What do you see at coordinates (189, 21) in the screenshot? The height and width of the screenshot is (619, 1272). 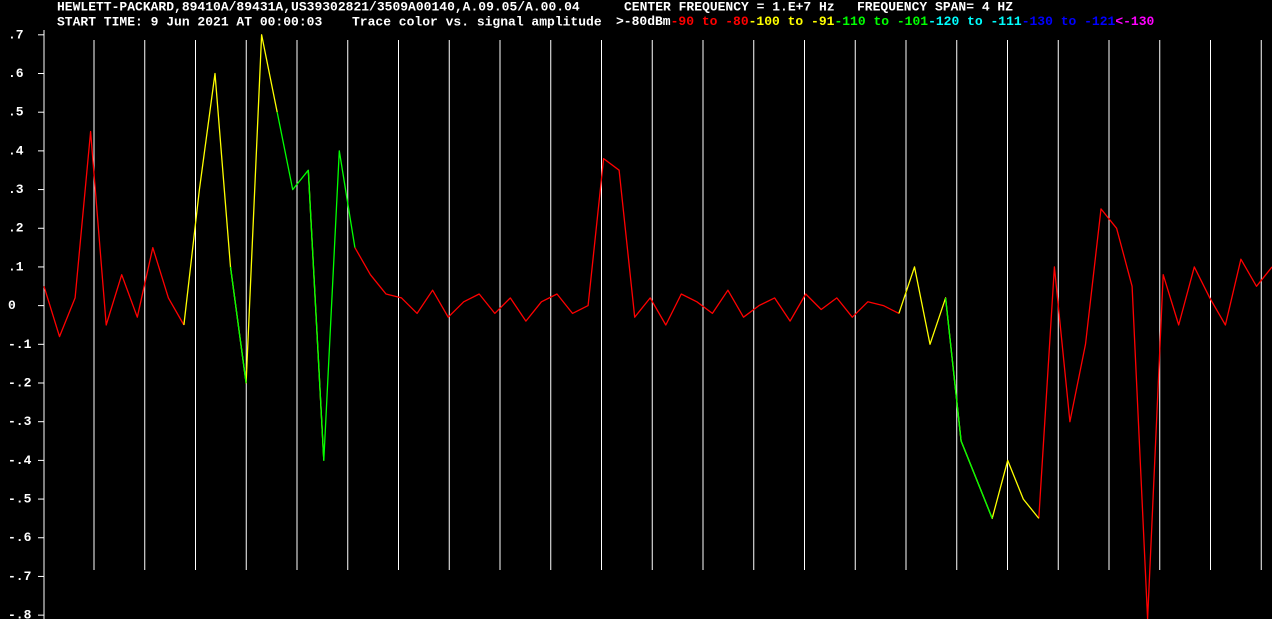 I see `start-time: START TIME: 9 Jun 2021 AT 00:00:03` at bounding box center [189, 21].